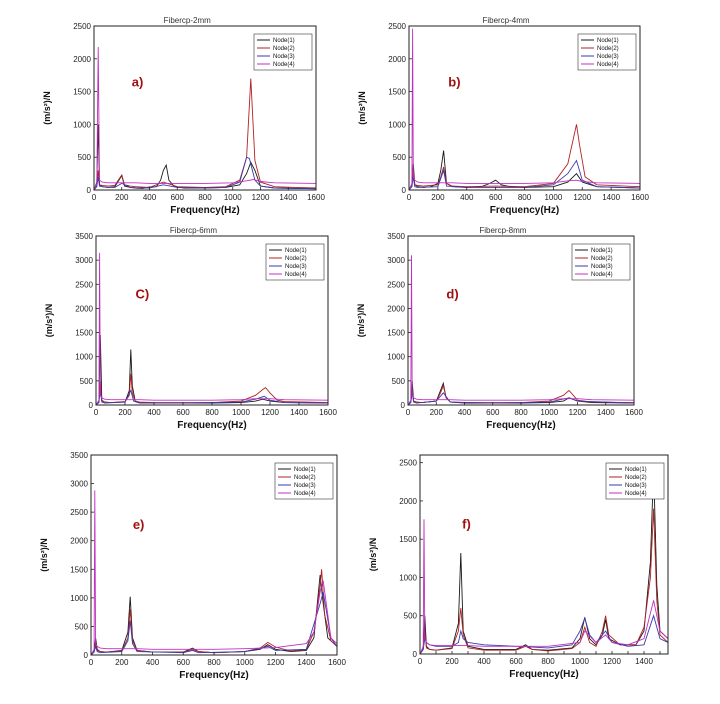 This screenshot has width=720, height=704. I want to click on plot-frame, so click(544, 554).